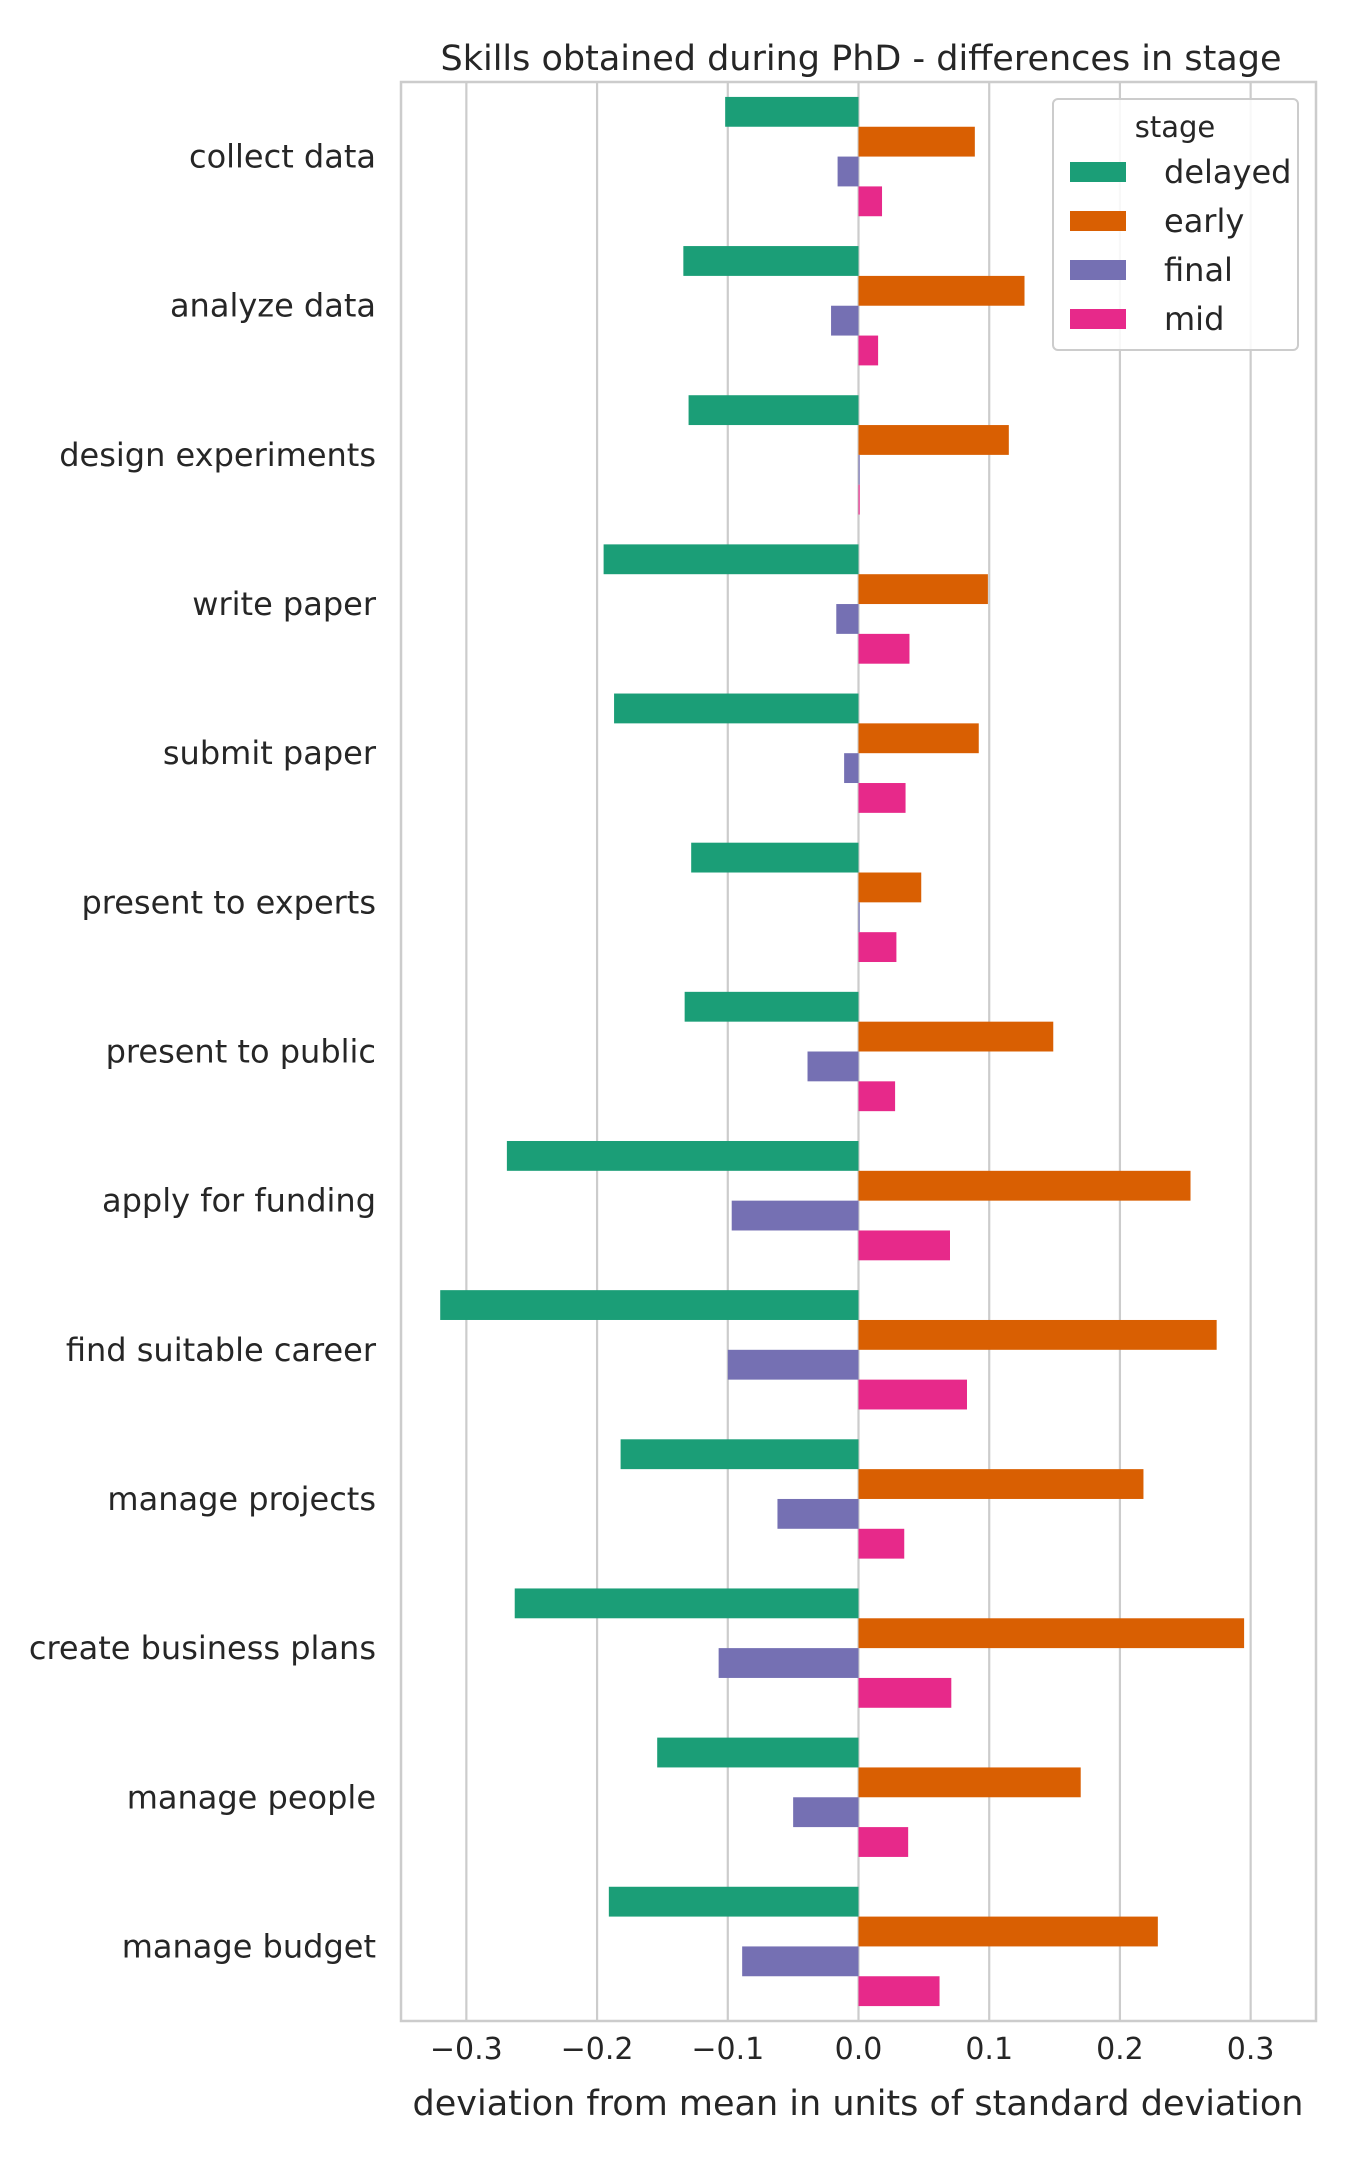 The image size is (1350, 2160). What do you see at coordinates (202, 1648) in the screenshot?
I see `category-label: create business plans` at bounding box center [202, 1648].